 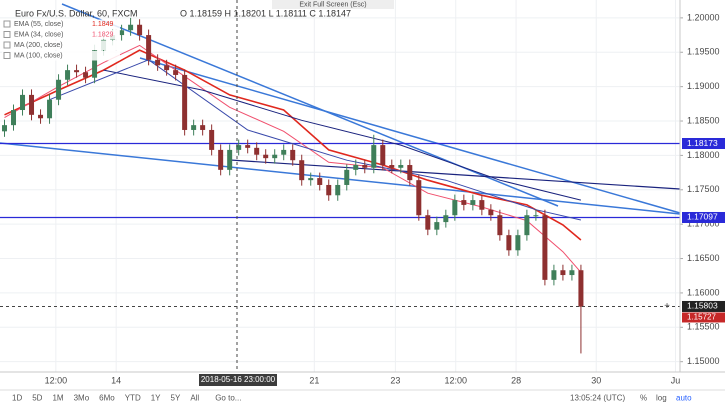 What do you see at coordinates (265, 13) in the screenshot?
I see `ohlc-legend: O 1.18159 H 1.18201 L 1.18111 C 1.18147` at bounding box center [265, 13].